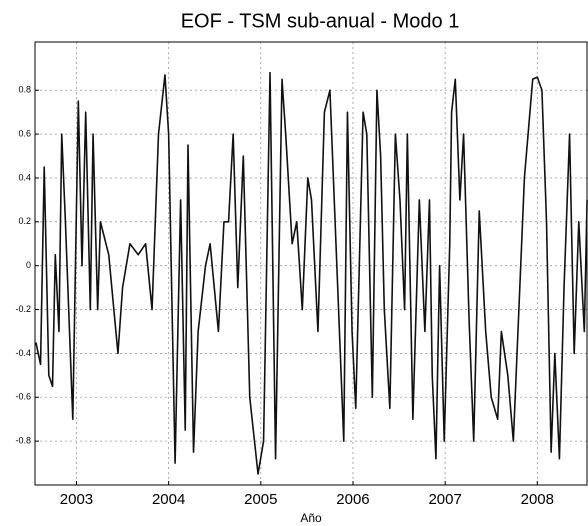 This screenshot has height=526, width=588. I want to click on x-tick-label: 2008, so click(537, 499).